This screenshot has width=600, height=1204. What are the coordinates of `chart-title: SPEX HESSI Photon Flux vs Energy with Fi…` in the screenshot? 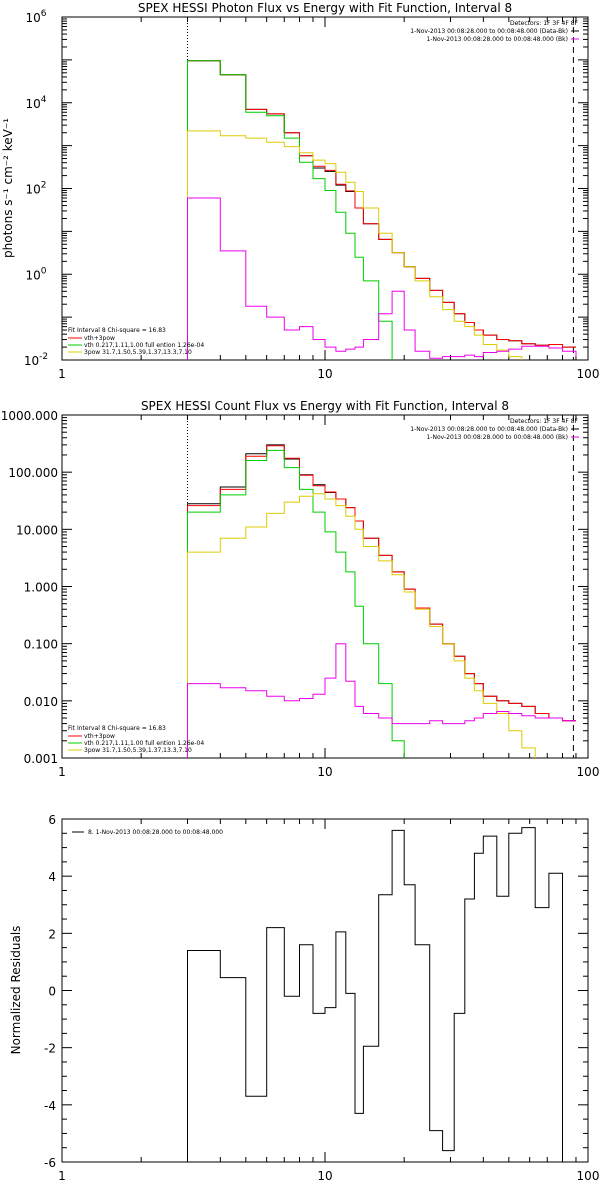 It's located at (325, 8).